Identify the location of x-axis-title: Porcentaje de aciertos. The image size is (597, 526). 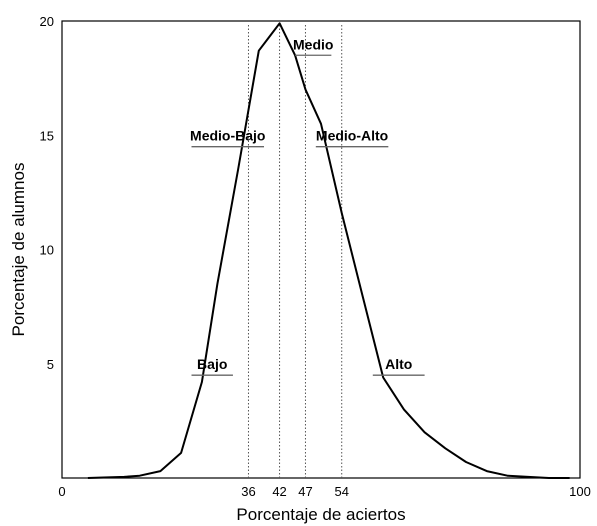
(320, 514).